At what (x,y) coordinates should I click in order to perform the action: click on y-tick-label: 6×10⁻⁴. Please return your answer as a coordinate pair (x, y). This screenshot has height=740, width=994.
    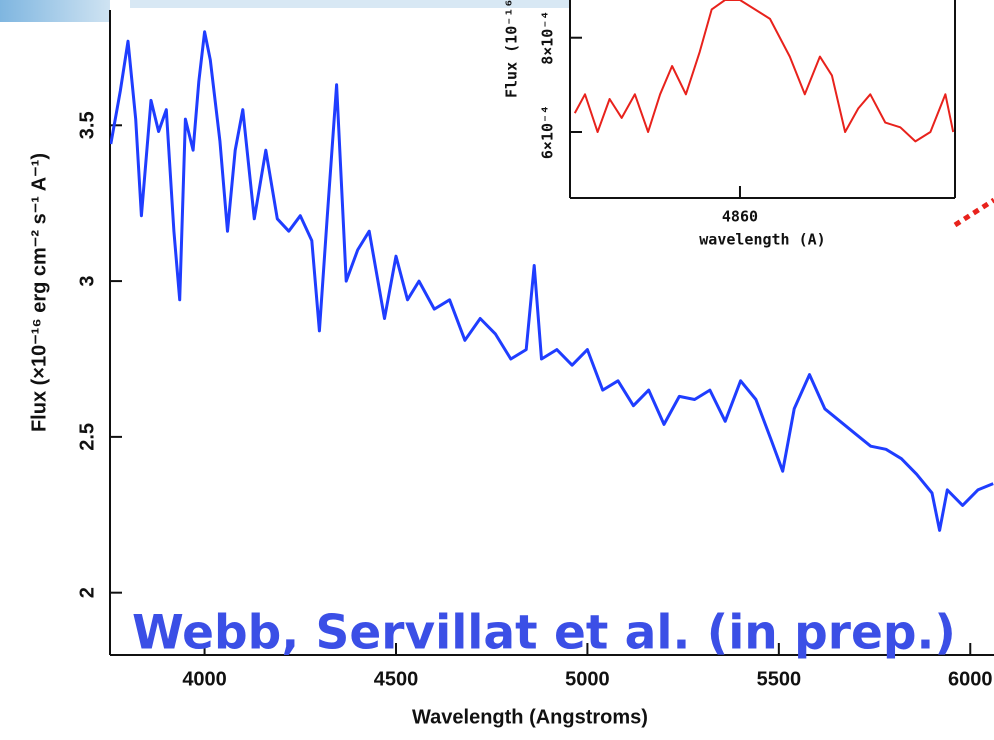
    Looking at the image, I should click on (548, 132).